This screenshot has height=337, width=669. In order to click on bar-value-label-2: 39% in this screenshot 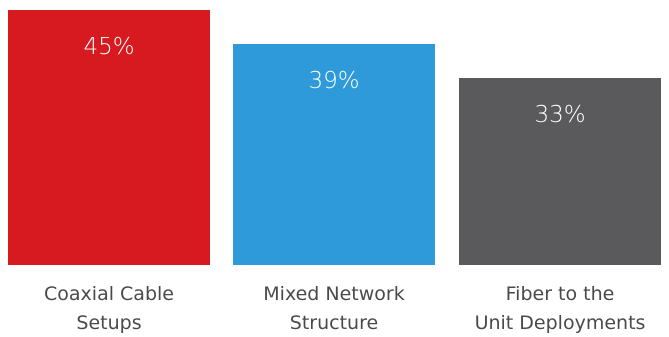, I will do `click(333, 81)`.